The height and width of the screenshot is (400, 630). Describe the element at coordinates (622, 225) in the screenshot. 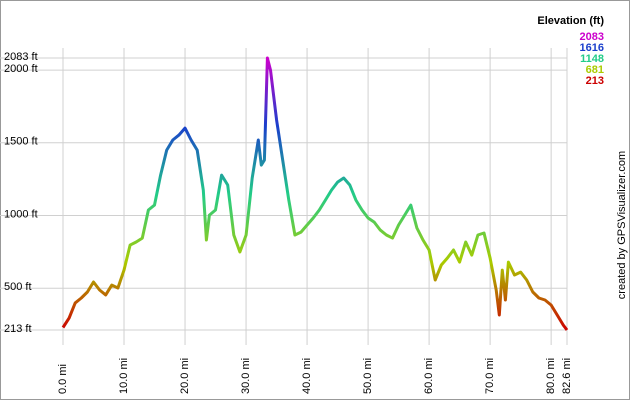

I see `watermark: created by GPSVisualizer.com` at that location.